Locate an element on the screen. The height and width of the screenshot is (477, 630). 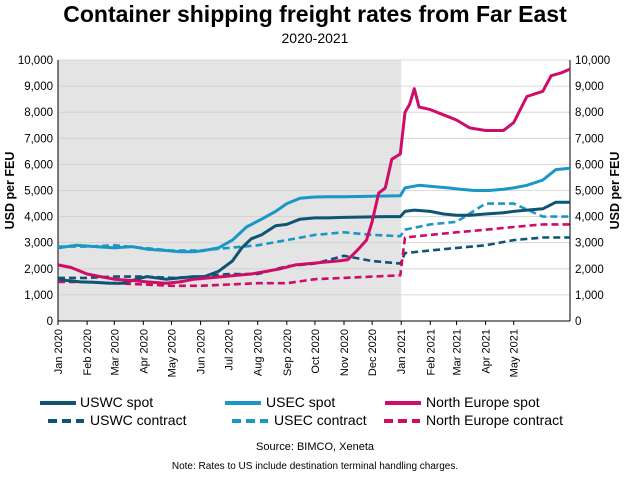
y-tick-label-left: 0 is located at coordinates (50, 322).